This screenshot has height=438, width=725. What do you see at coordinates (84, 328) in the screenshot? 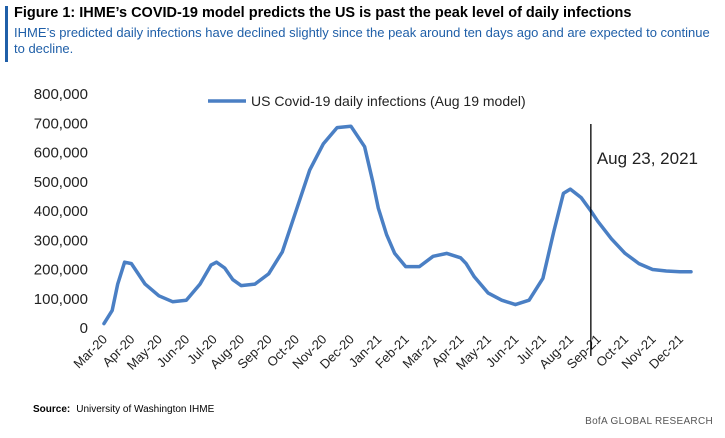
I see `y-tick-label: 0` at bounding box center [84, 328].